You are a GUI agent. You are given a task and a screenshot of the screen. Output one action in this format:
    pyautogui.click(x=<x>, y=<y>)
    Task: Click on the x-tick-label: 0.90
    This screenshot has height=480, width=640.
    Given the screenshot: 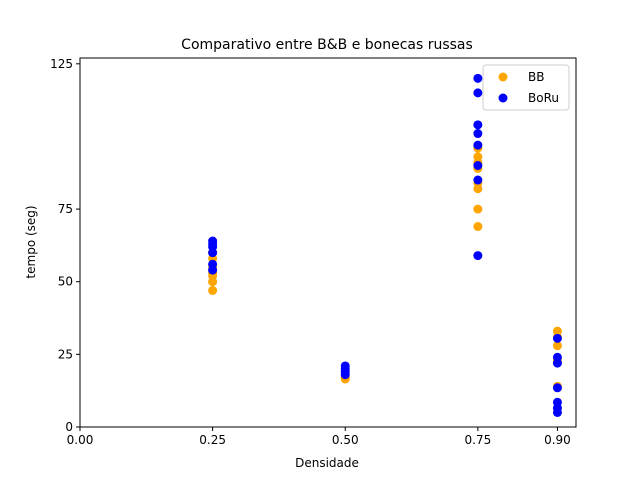 What is the action you would take?
    pyautogui.click(x=557, y=440)
    